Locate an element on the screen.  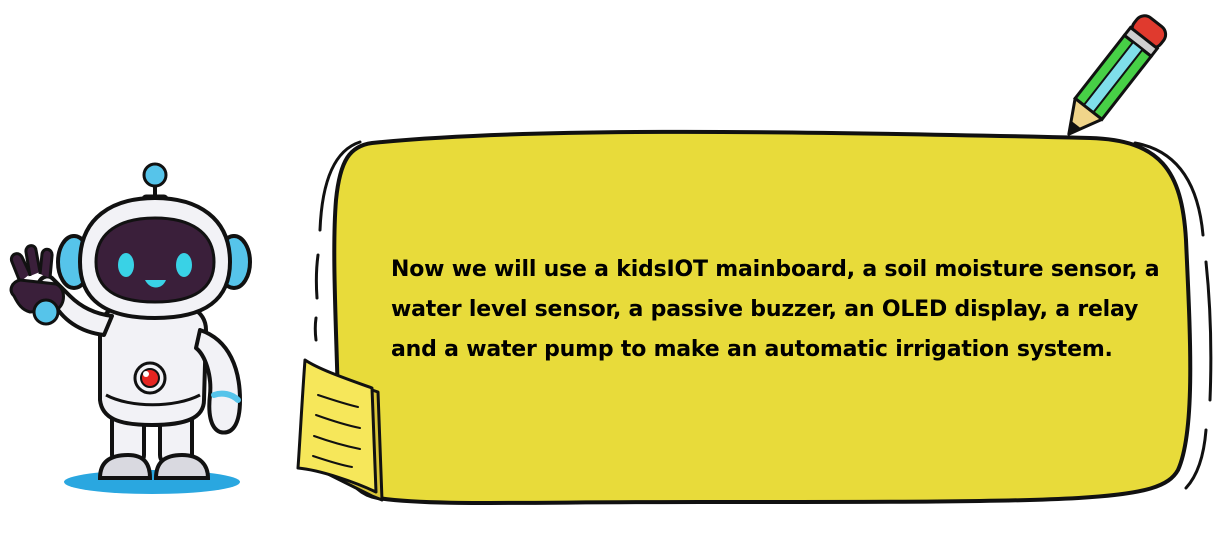
robot-right-foot is located at coordinates (182, 466).